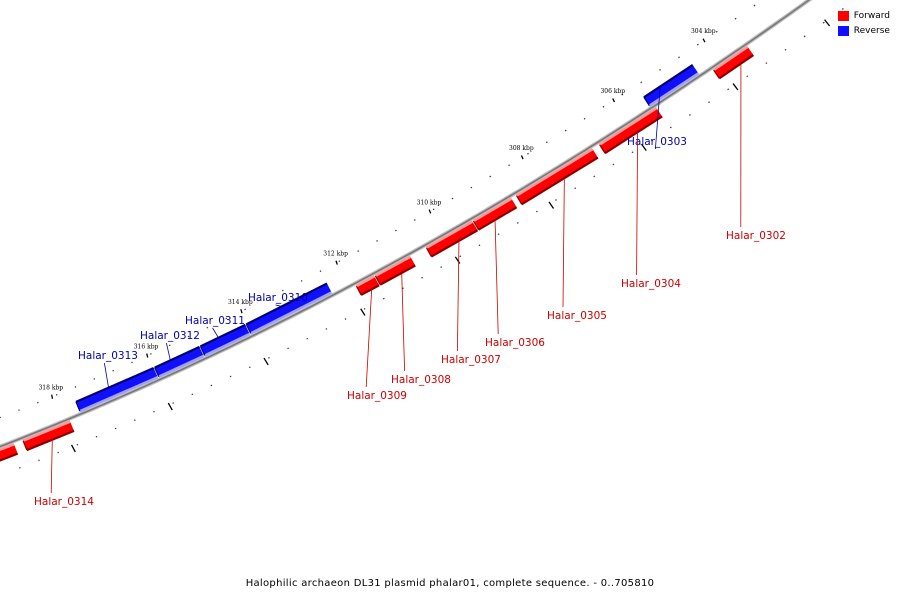 This screenshot has width=900, height=600. What do you see at coordinates (64, 502) in the screenshot?
I see `gene-label: Halar_0314` at bounding box center [64, 502].